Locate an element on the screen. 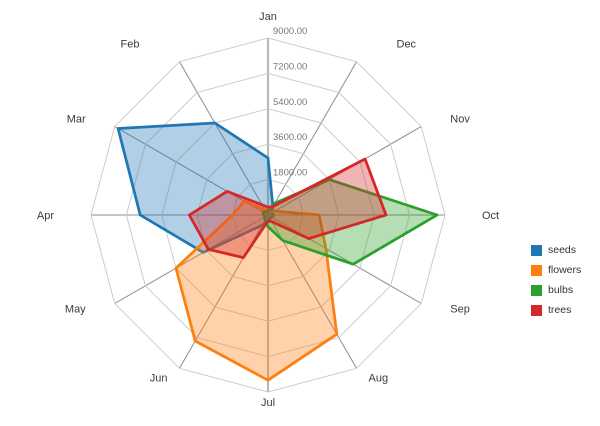 The height and width of the screenshot is (426, 600). radial-tick-label-3600: 3600.00 is located at coordinates (290, 137).